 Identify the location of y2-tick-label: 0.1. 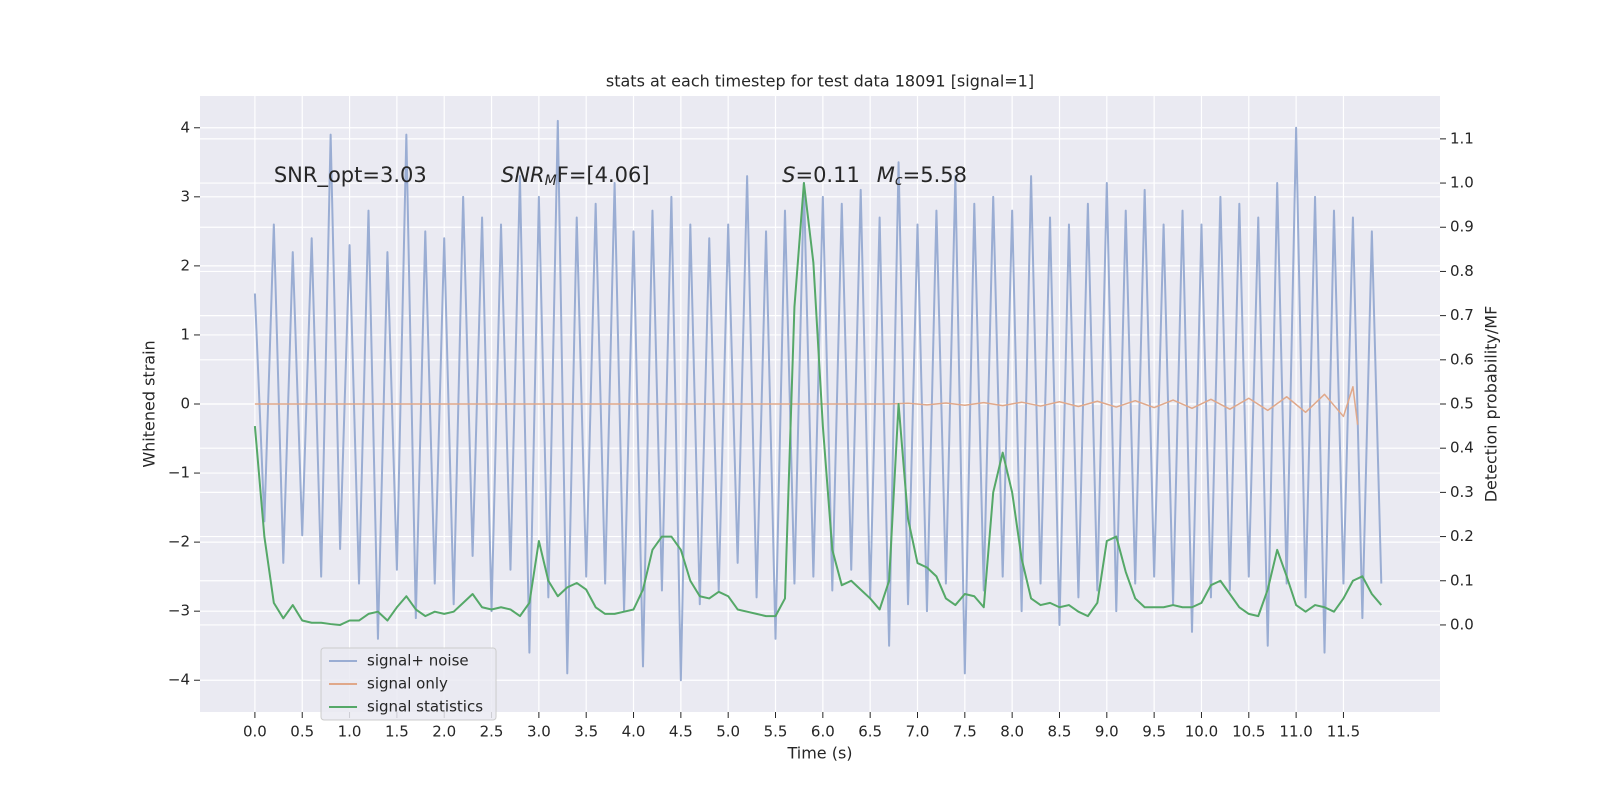
(1462, 580).